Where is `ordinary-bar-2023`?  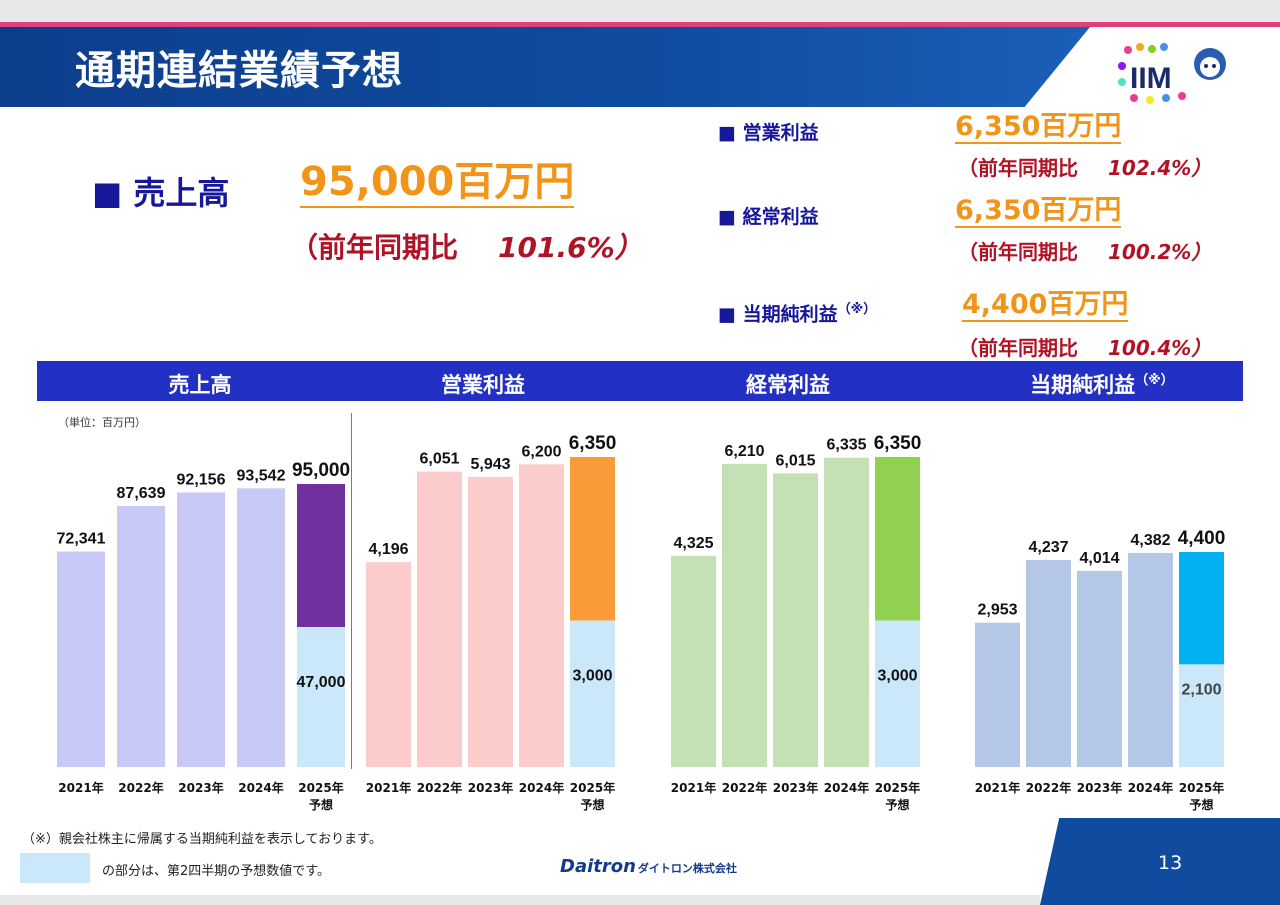
ordinary-bar-2023 is located at coordinates (795, 620).